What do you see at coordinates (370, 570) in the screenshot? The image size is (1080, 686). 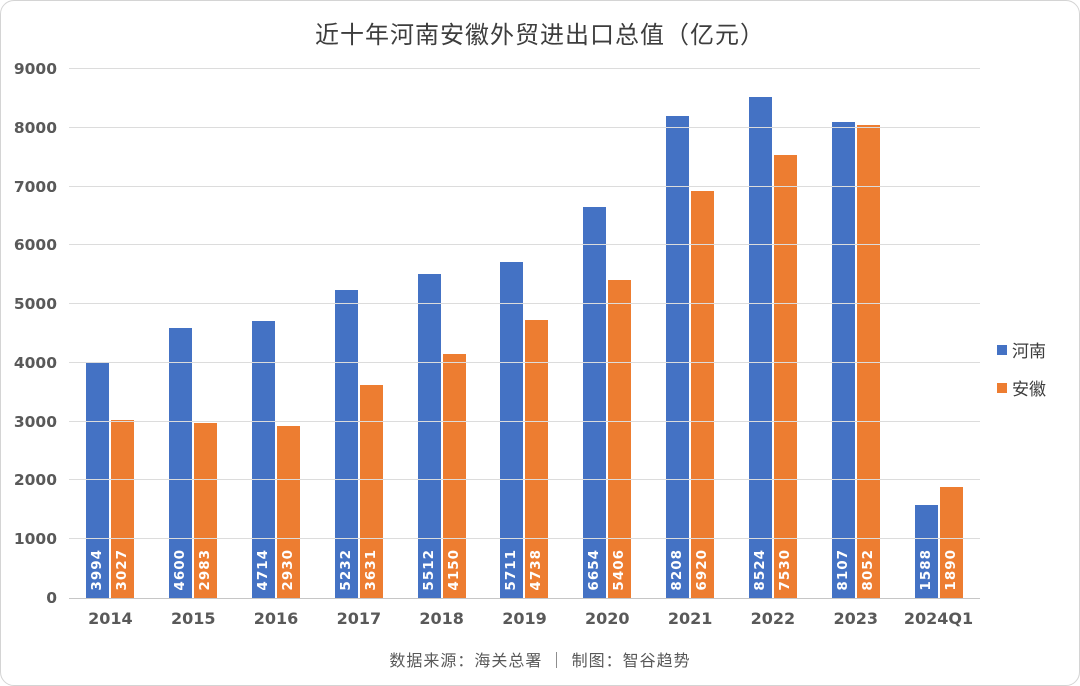 I see `bar-value-label: 3631` at bounding box center [370, 570].